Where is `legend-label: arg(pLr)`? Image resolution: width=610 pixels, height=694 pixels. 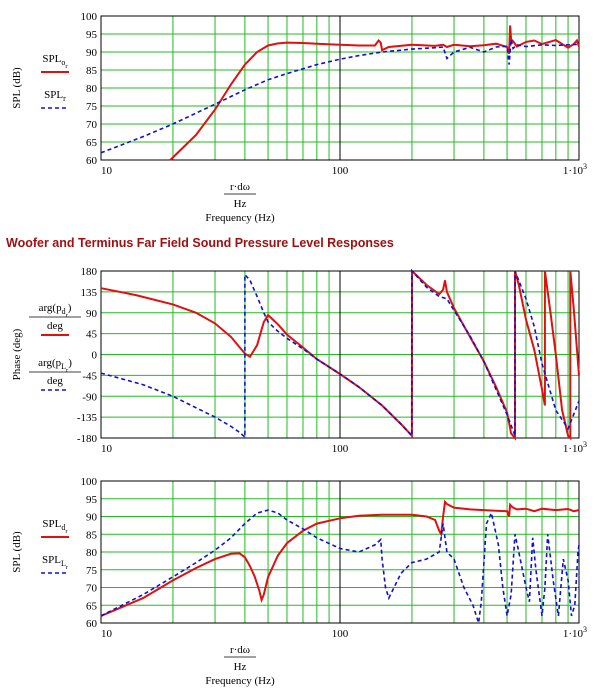 legend-label: arg(pLr) is located at coordinates (55, 365).